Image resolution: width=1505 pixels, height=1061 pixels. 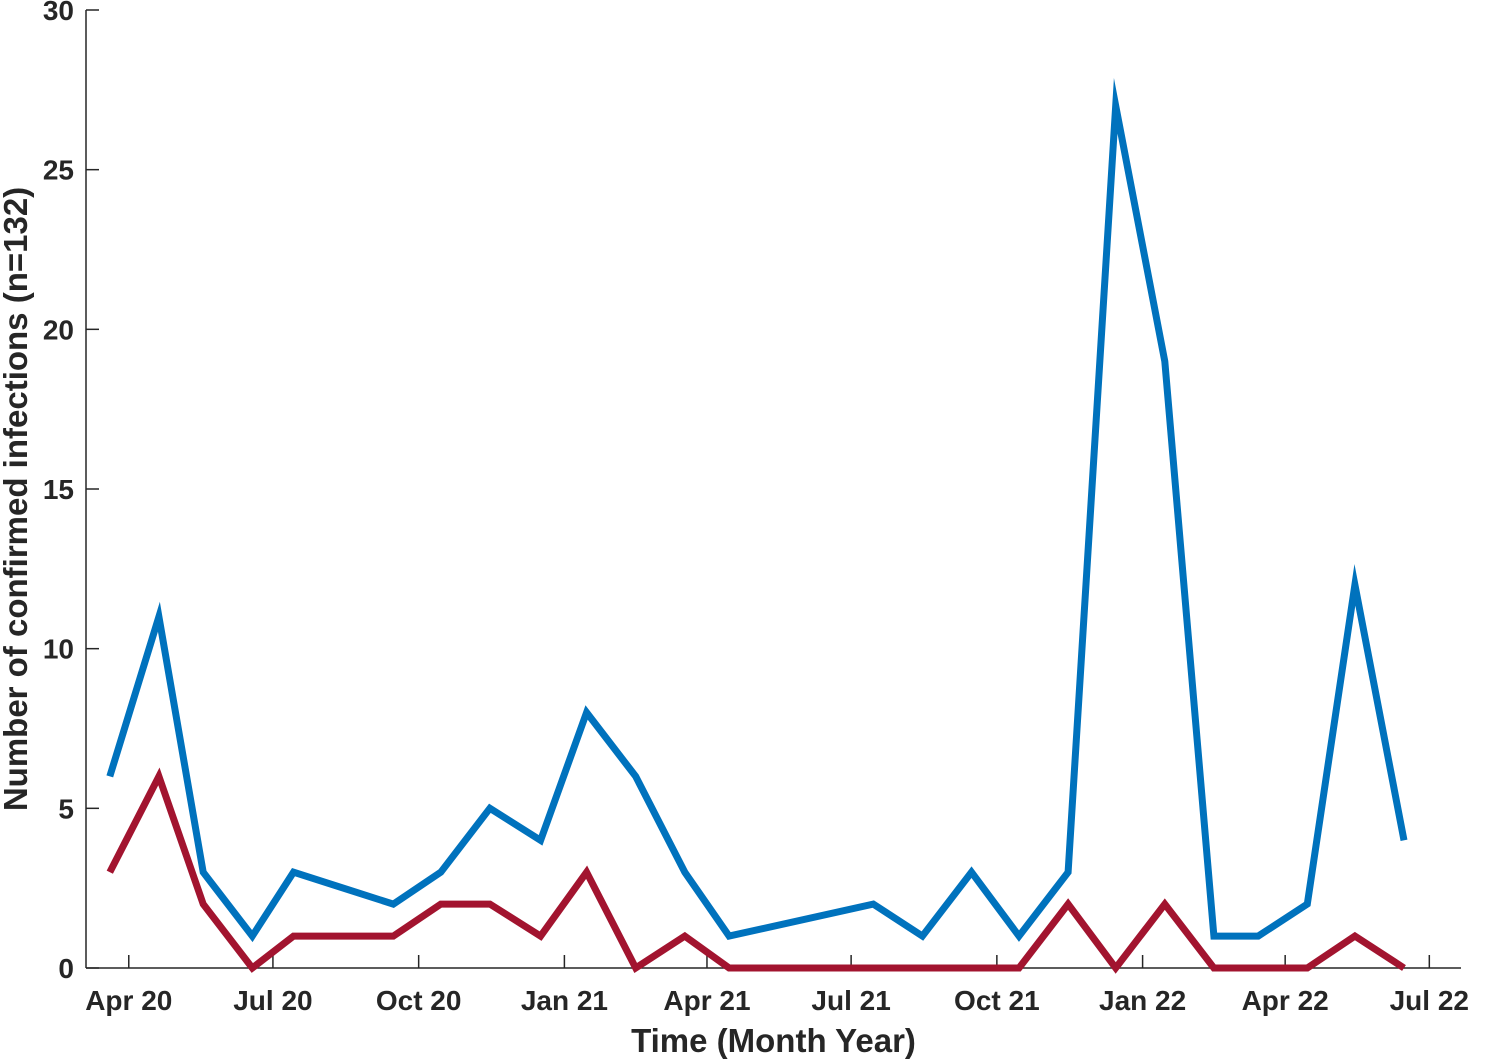 I want to click on x-tick-label: Jul 21, so click(x=850, y=1000).